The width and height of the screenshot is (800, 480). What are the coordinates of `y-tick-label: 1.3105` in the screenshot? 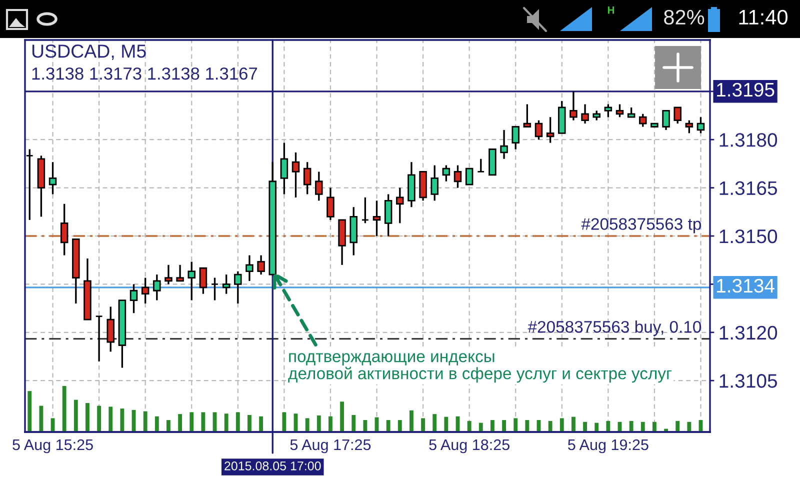 It's located at (748, 381).